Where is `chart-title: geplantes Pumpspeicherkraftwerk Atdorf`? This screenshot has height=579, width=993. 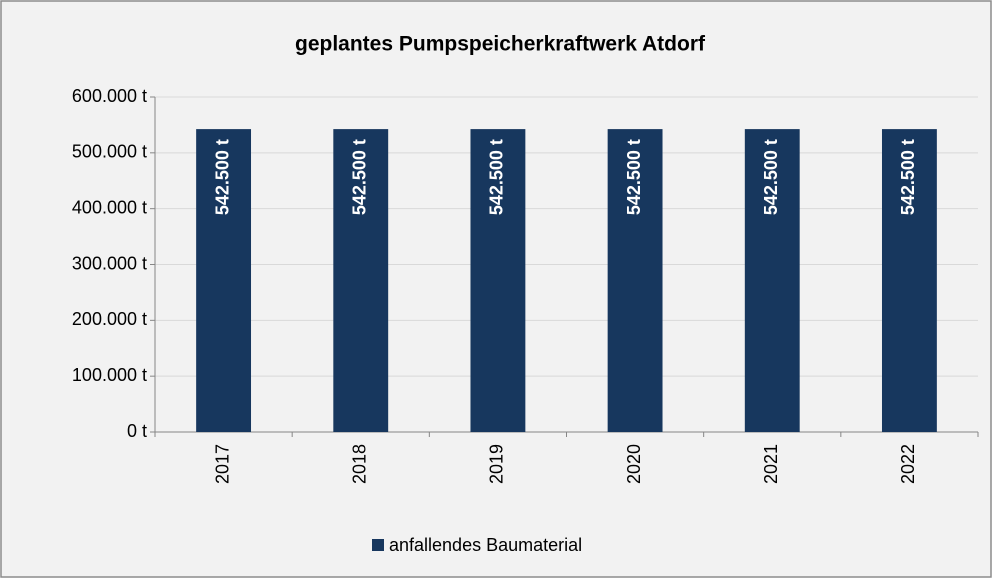 chart-title: geplantes Pumpspeicherkraftwerk Atdorf is located at coordinates (500, 44).